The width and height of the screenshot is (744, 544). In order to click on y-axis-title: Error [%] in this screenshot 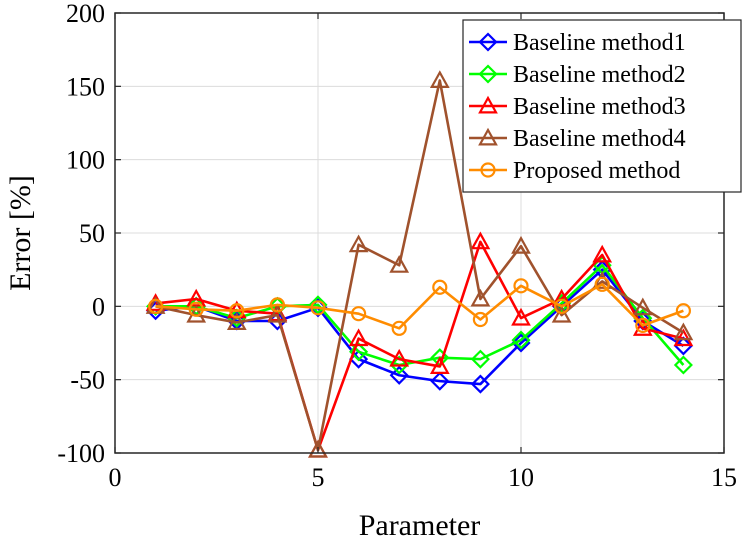, I will do `click(20, 233)`.